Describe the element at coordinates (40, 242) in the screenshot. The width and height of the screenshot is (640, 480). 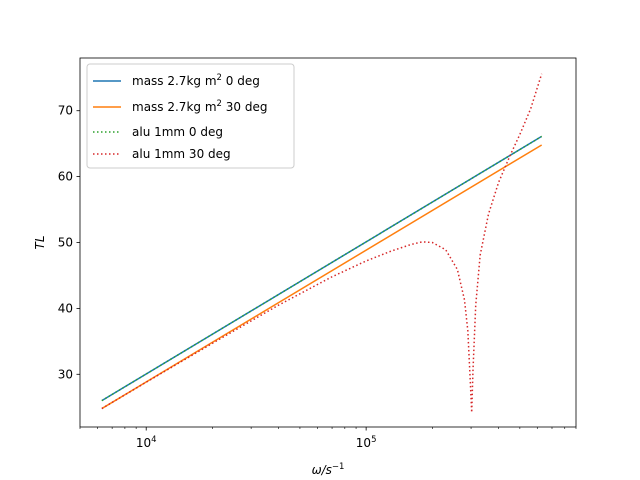
I see `y-axis-label: TL` at that location.